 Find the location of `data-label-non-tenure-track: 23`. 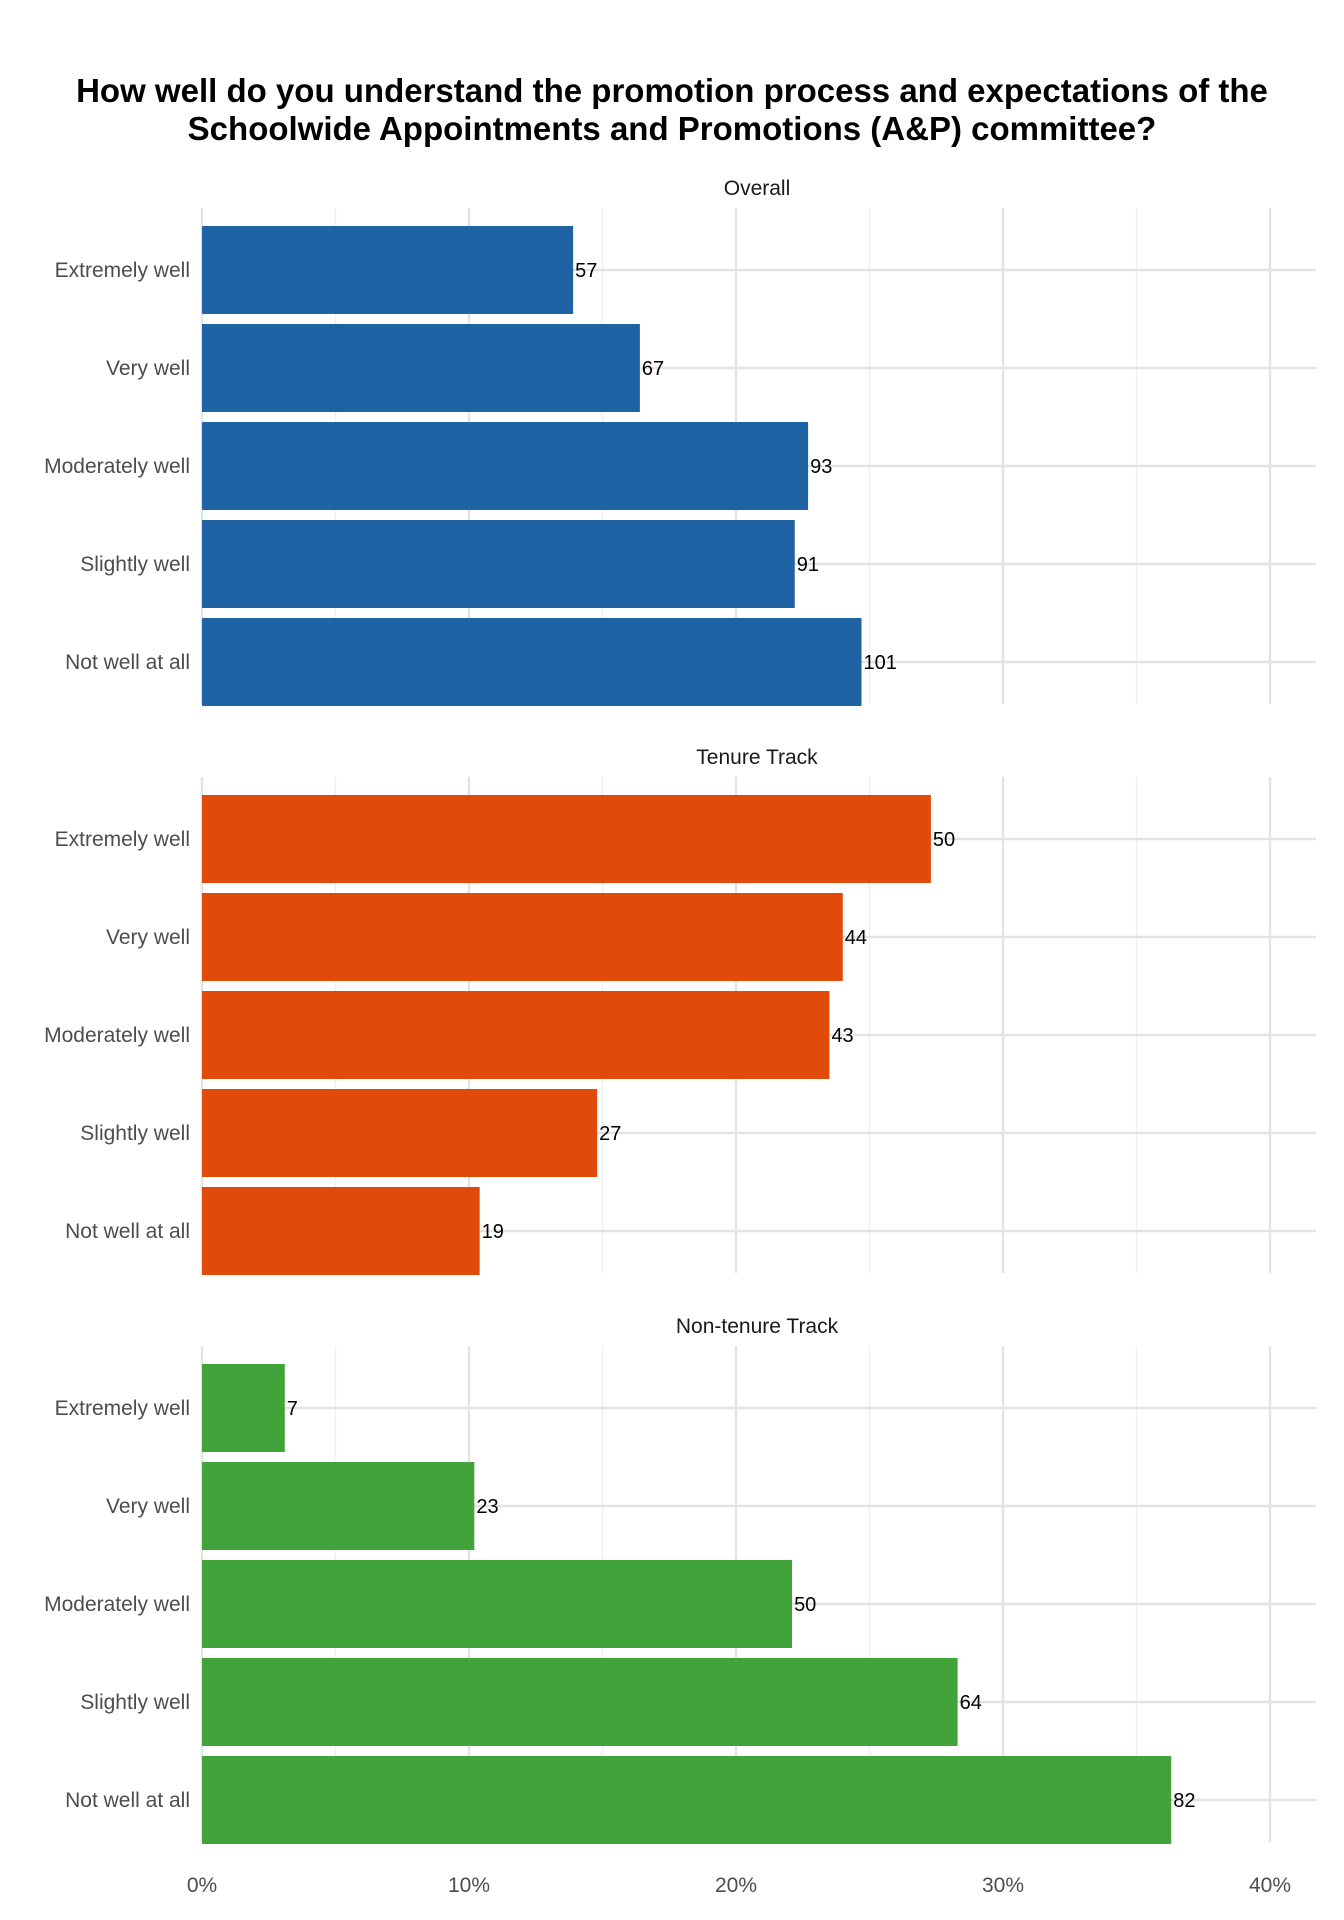

data-label-non-tenure-track: 23 is located at coordinates (487, 1507).